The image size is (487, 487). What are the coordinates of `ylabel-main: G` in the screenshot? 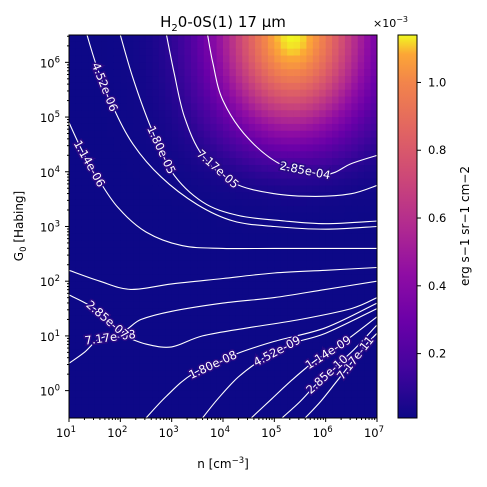 It's located at (19, 256).